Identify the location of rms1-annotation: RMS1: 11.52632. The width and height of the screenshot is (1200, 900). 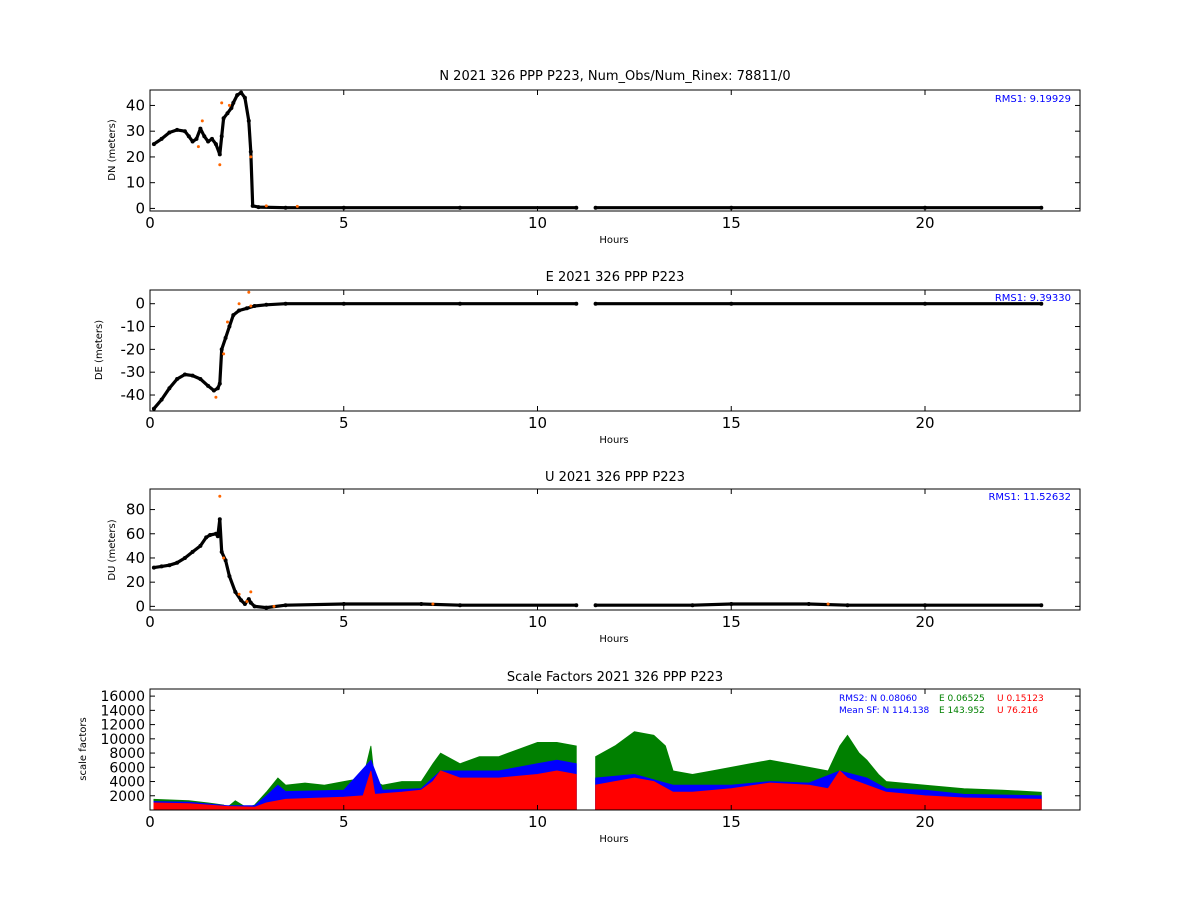
(1029, 497).